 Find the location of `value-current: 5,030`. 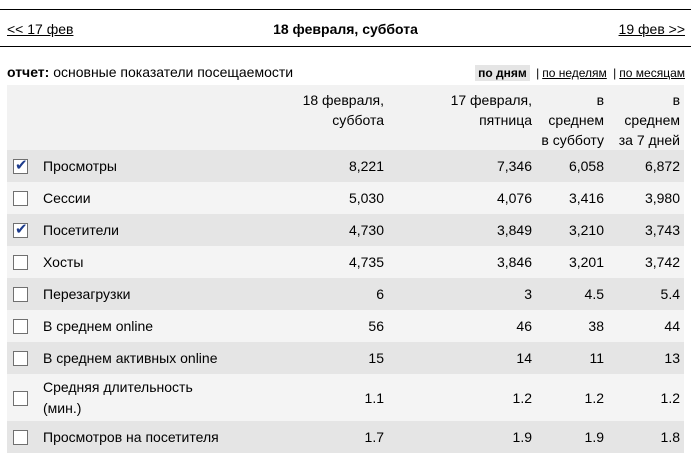

value-current: 5,030 is located at coordinates (338, 198).